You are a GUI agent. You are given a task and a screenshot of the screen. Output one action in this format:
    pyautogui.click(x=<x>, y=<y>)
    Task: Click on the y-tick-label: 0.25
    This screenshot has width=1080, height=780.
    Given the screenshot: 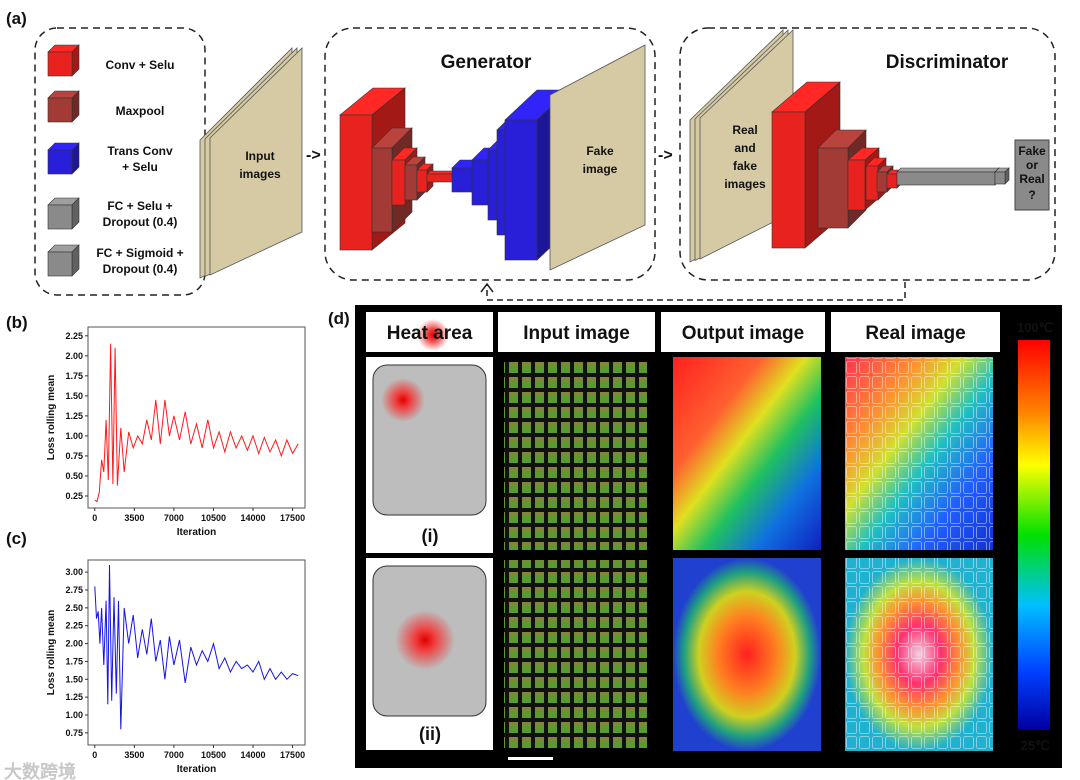 What is the action you would take?
    pyautogui.click(x=74, y=496)
    